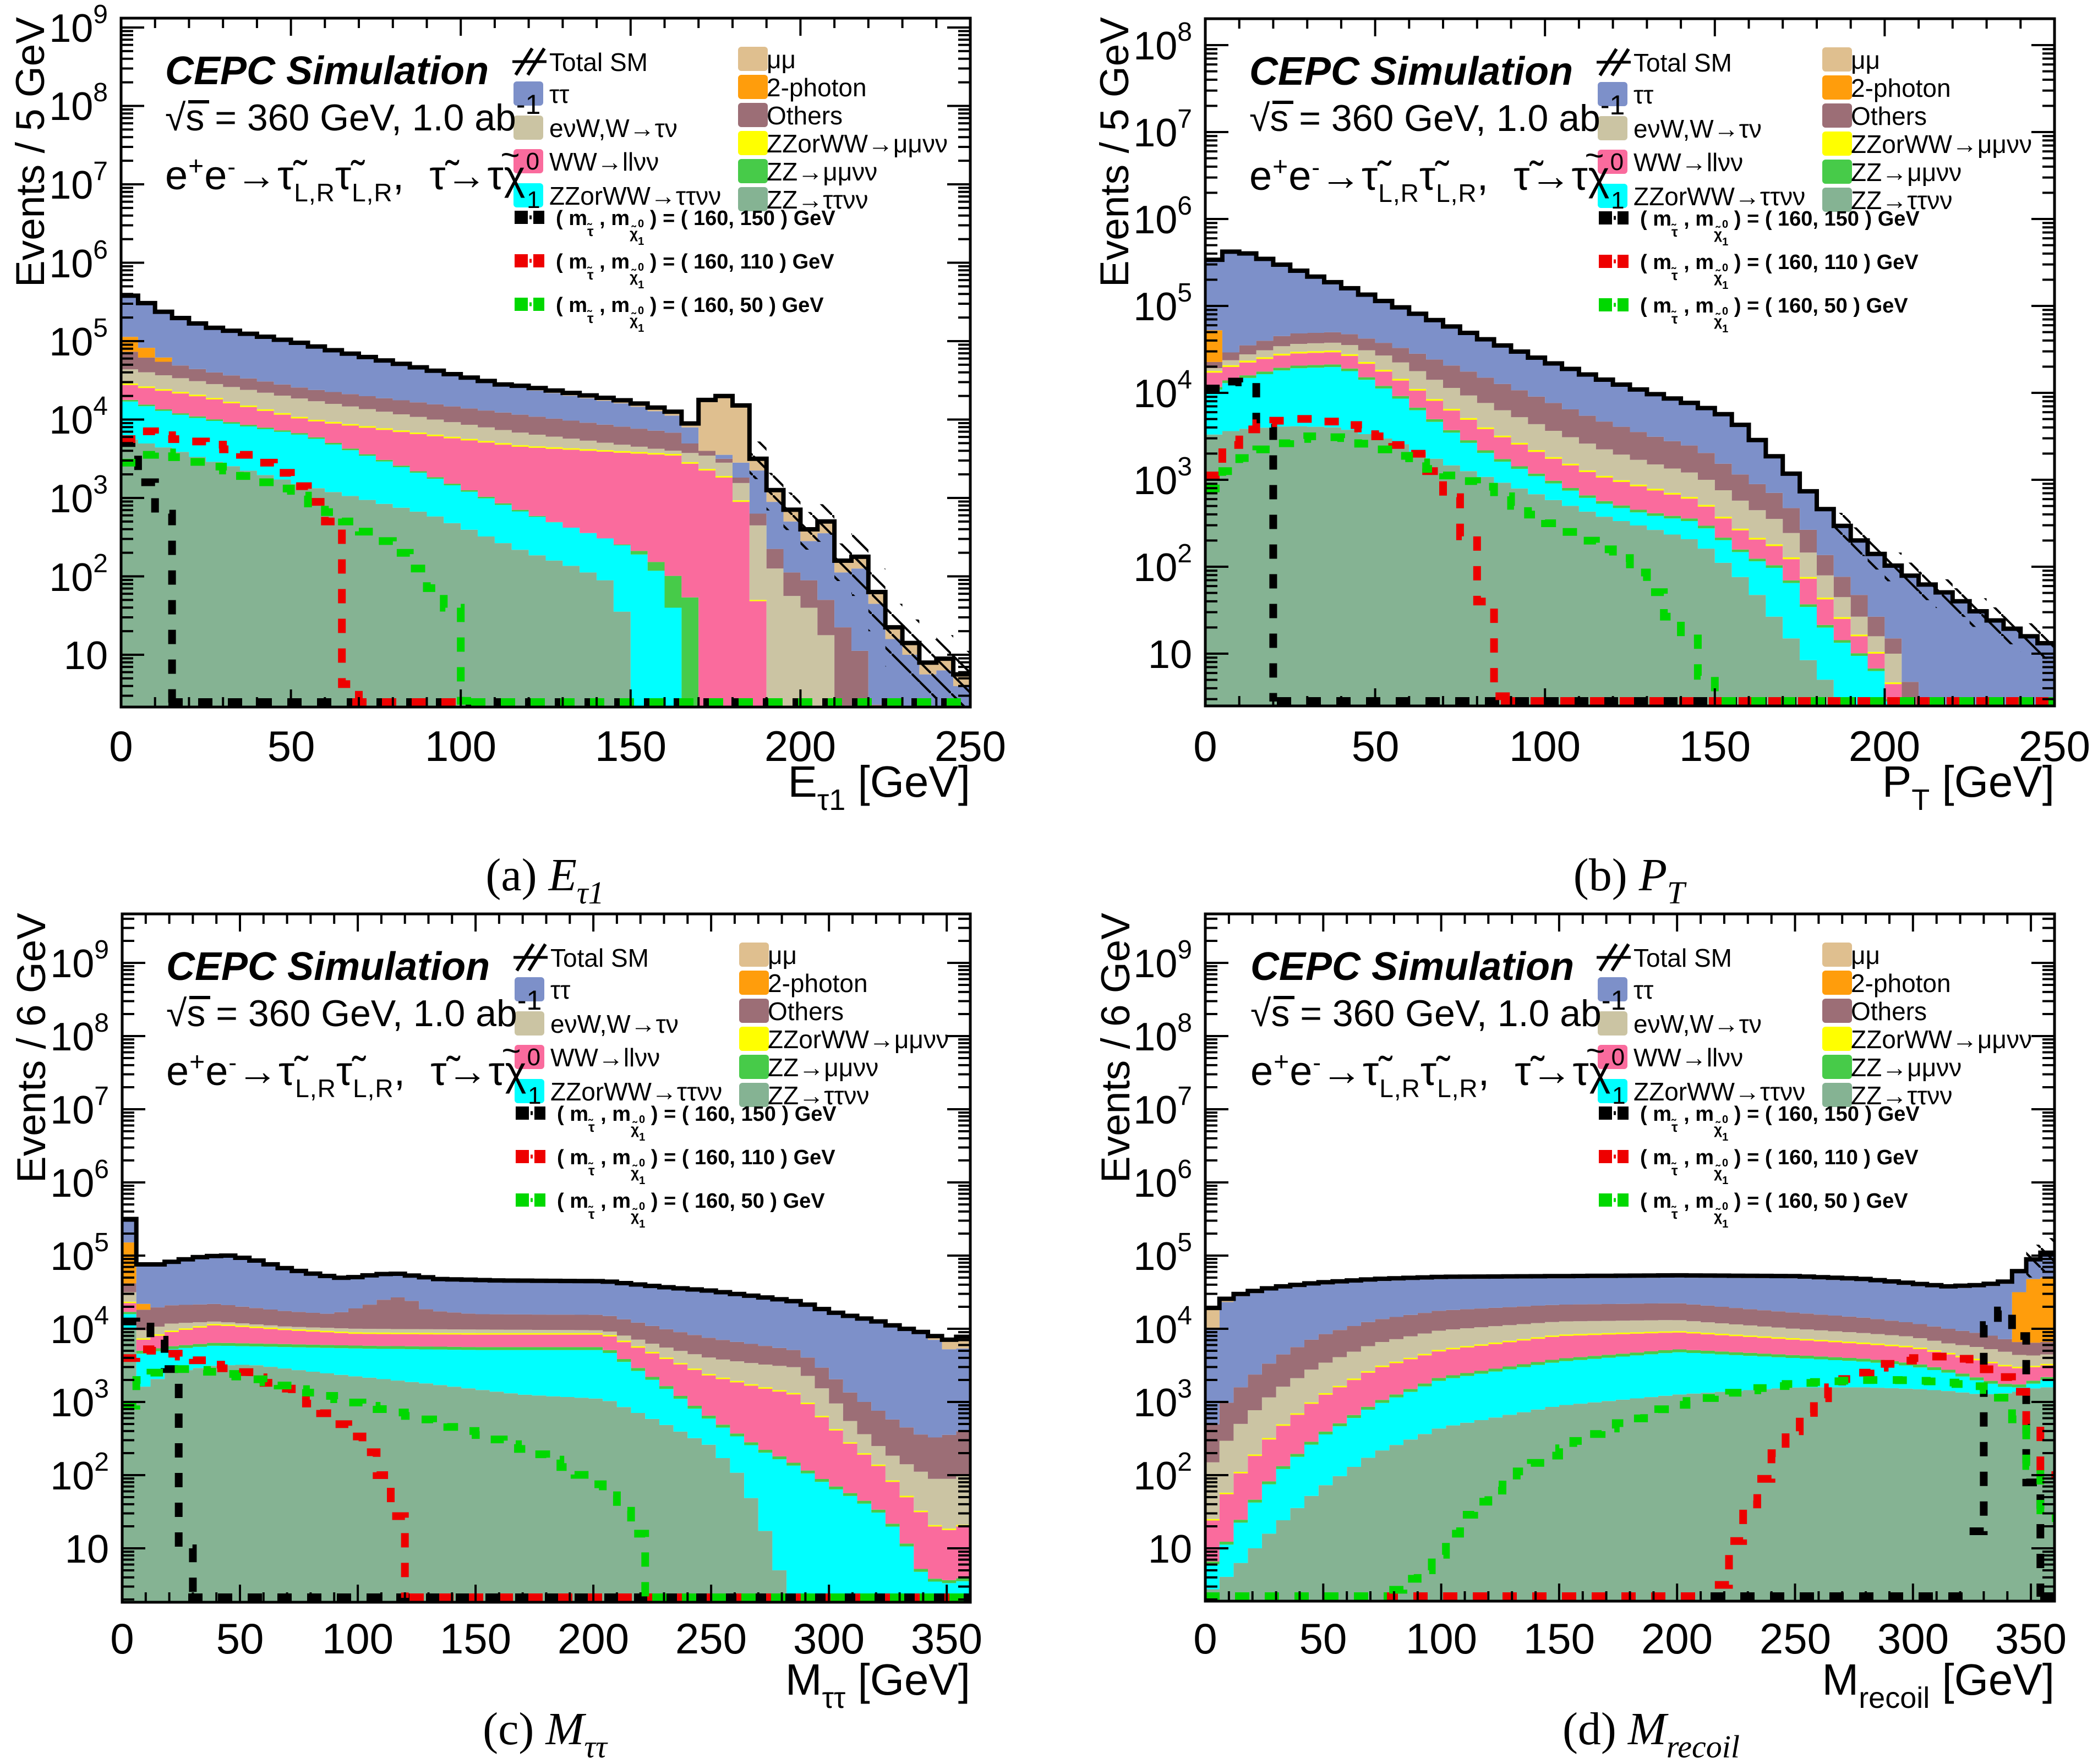  I want to click on svg-text: 103, so click(78, 495).